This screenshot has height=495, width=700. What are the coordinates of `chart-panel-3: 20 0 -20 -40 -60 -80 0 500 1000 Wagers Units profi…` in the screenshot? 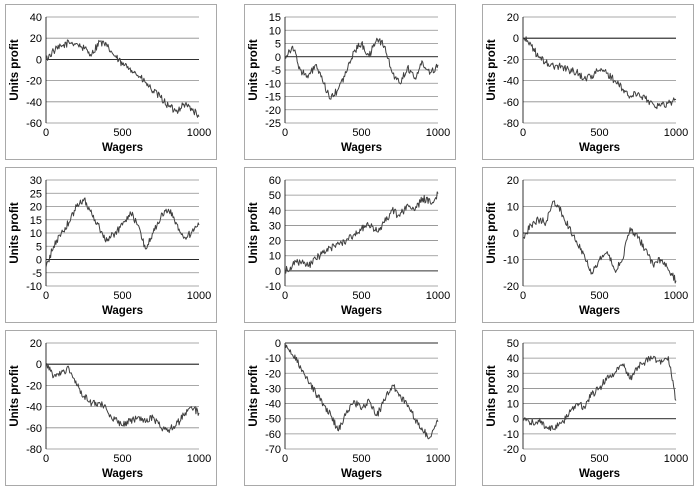 It's located at (588, 82).